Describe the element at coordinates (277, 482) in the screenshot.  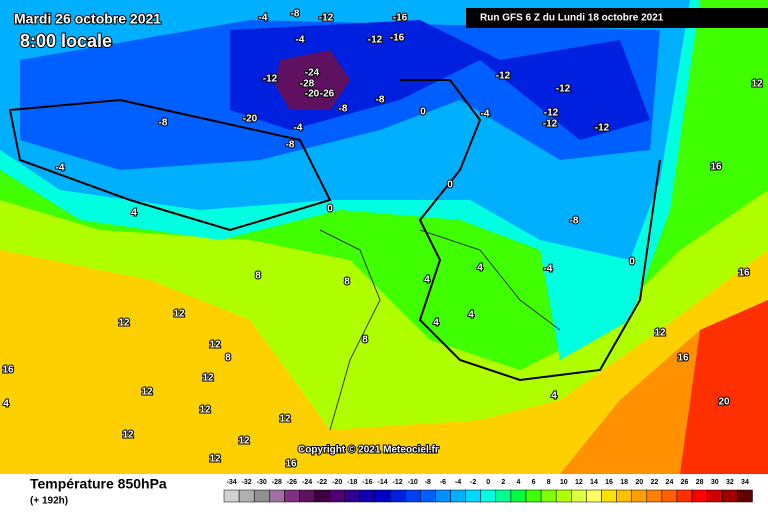
I see `legend-tick-label: -28` at that location.